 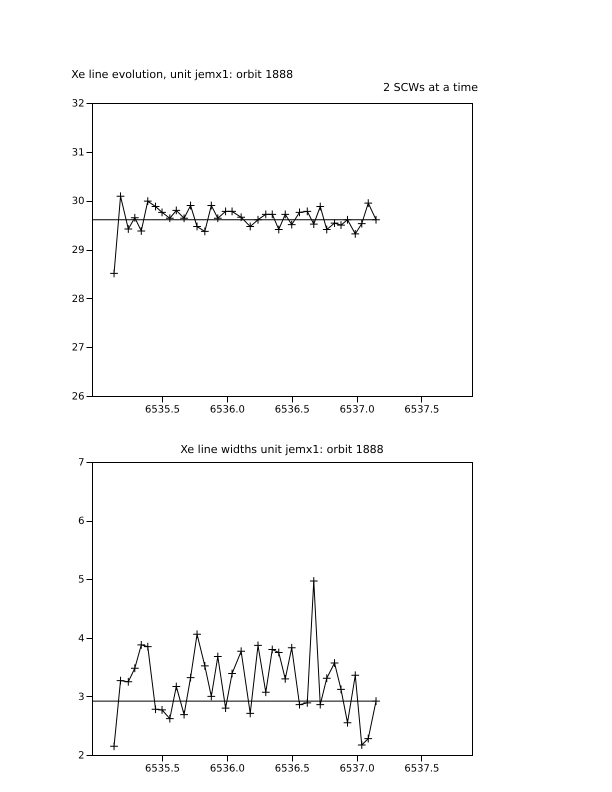 What do you see at coordinates (81, 697) in the screenshot?
I see `y-tick-label: 3` at bounding box center [81, 697].